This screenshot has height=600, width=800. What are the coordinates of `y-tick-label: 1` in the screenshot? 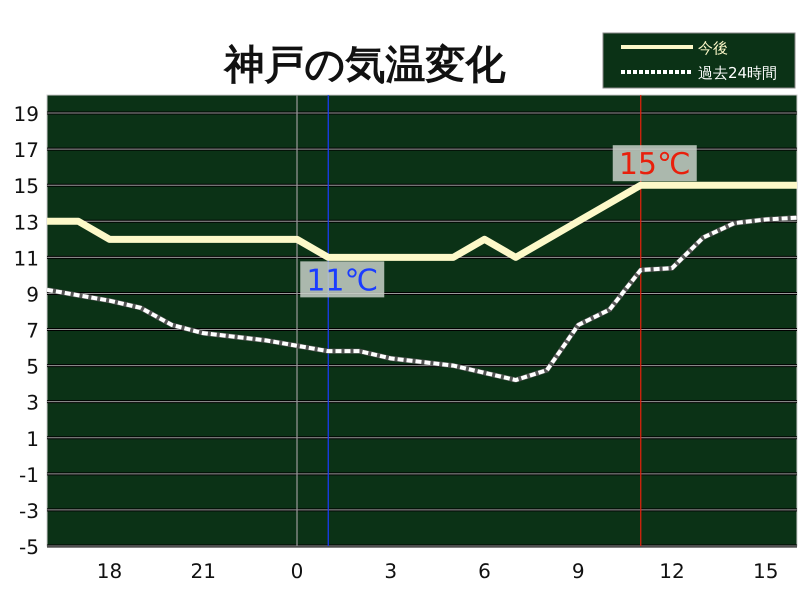 It's located at (32, 438).